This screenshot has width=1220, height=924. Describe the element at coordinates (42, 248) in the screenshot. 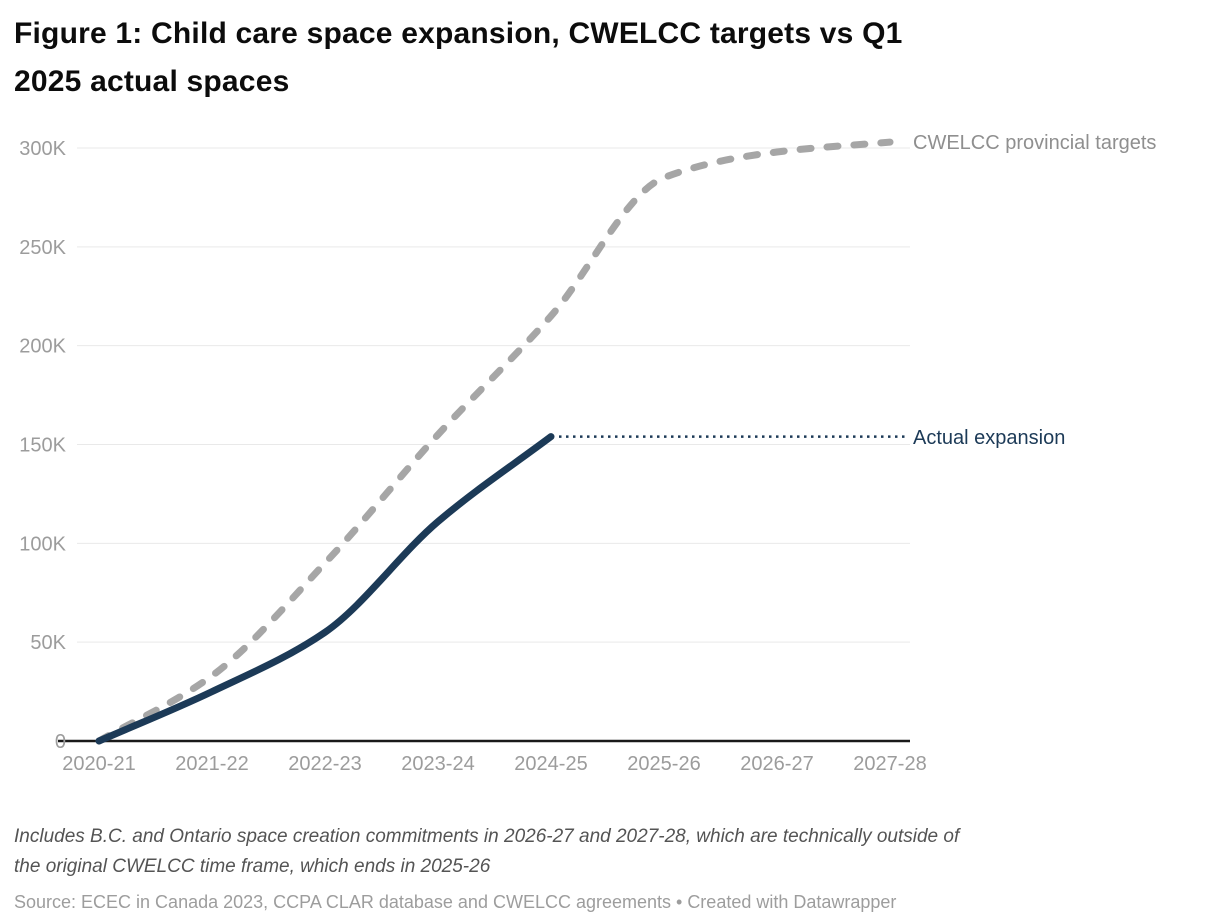

I see `y-tick-label: 250K` at that location.